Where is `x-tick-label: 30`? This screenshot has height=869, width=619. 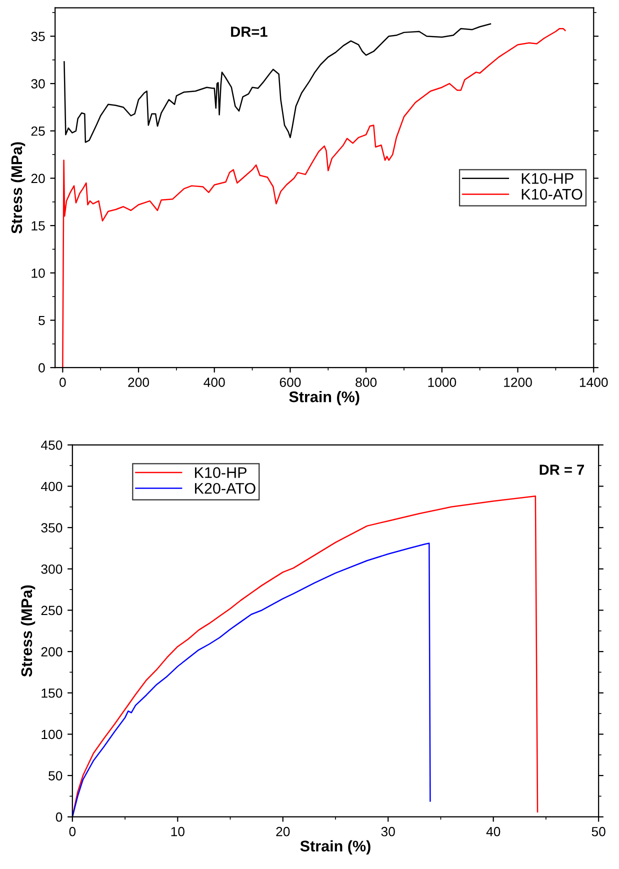
x-tick-label: 30 is located at coordinates (388, 831).